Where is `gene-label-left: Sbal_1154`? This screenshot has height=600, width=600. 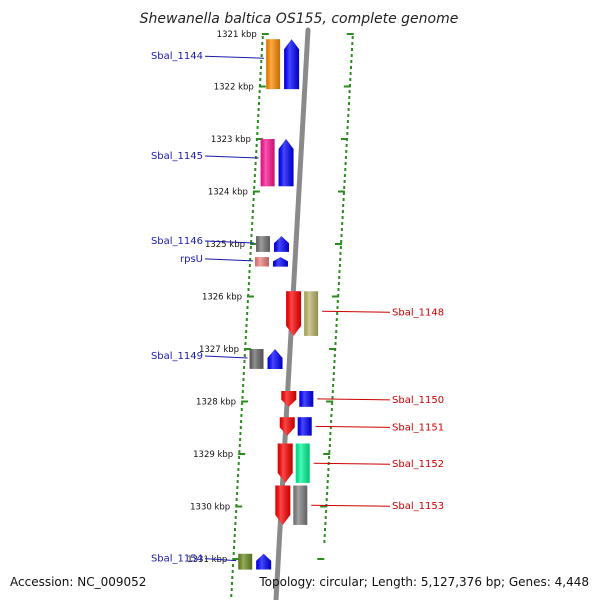 gene-label-left: Sbal_1154 is located at coordinates (177, 559).